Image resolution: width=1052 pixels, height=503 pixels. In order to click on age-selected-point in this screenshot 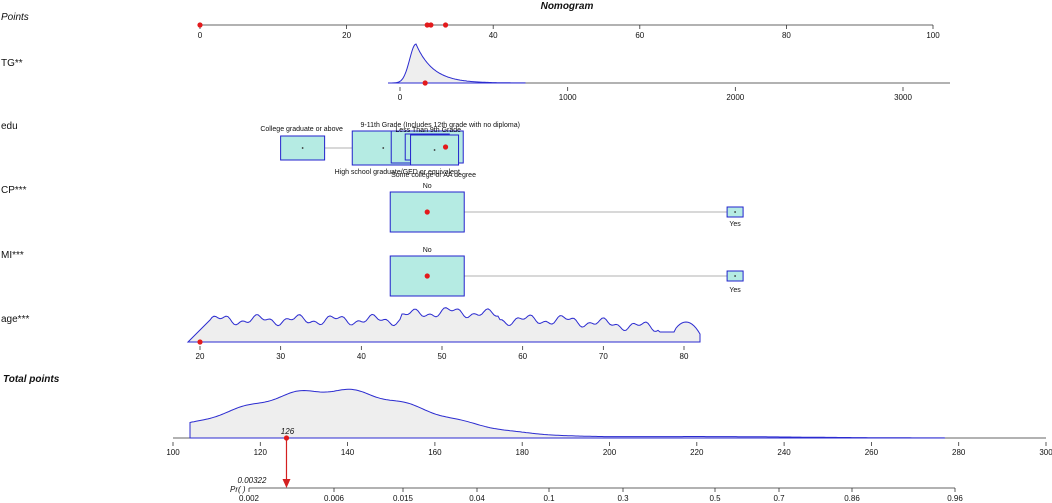, I will do `click(200, 342)`.